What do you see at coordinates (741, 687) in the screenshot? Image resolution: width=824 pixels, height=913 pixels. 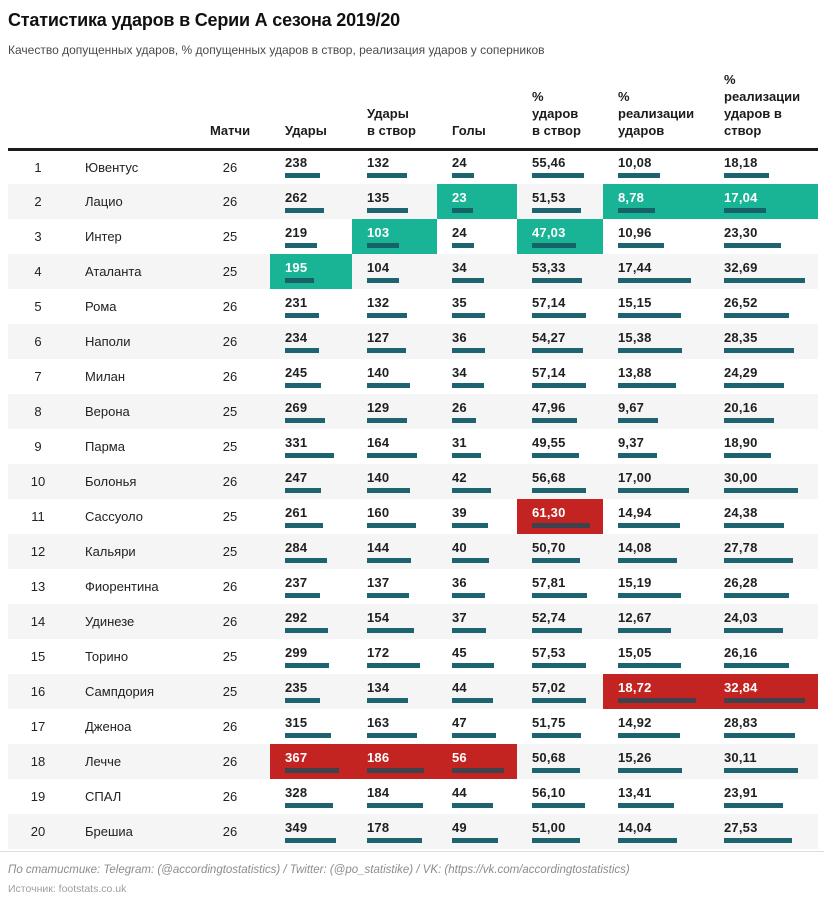 I see `stat-value: 32,84` at bounding box center [741, 687].